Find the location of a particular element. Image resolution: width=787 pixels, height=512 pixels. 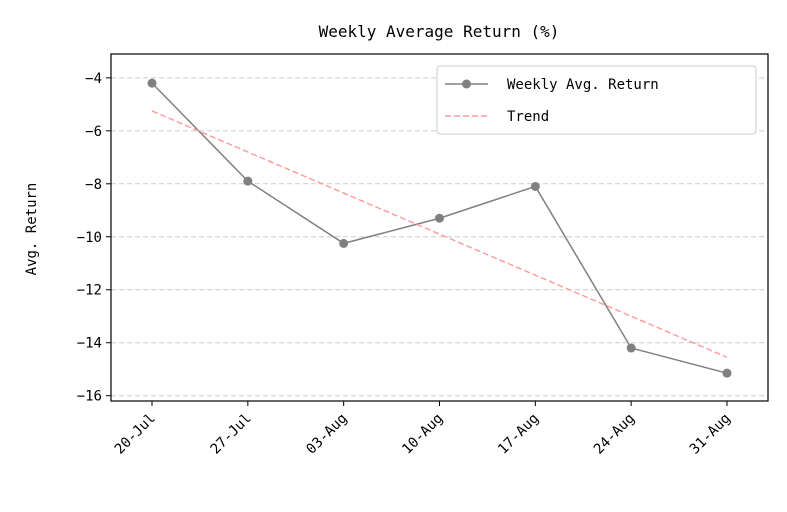

chart-title: Weekly Average Return (%) is located at coordinates (439, 31).